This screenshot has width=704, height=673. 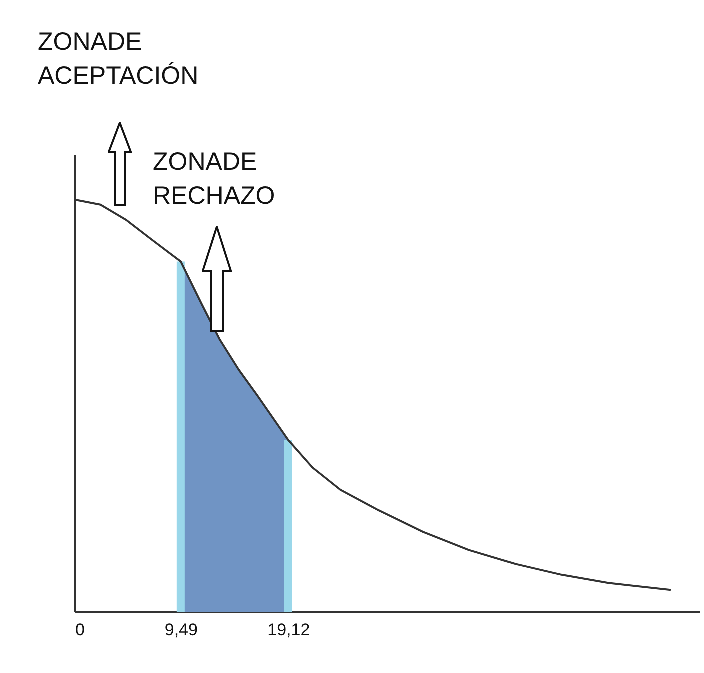 What do you see at coordinates (214, 179) in the screenshot?
I see `annotation: ZONADE RECHAZO` at bounding box center [214, 179].